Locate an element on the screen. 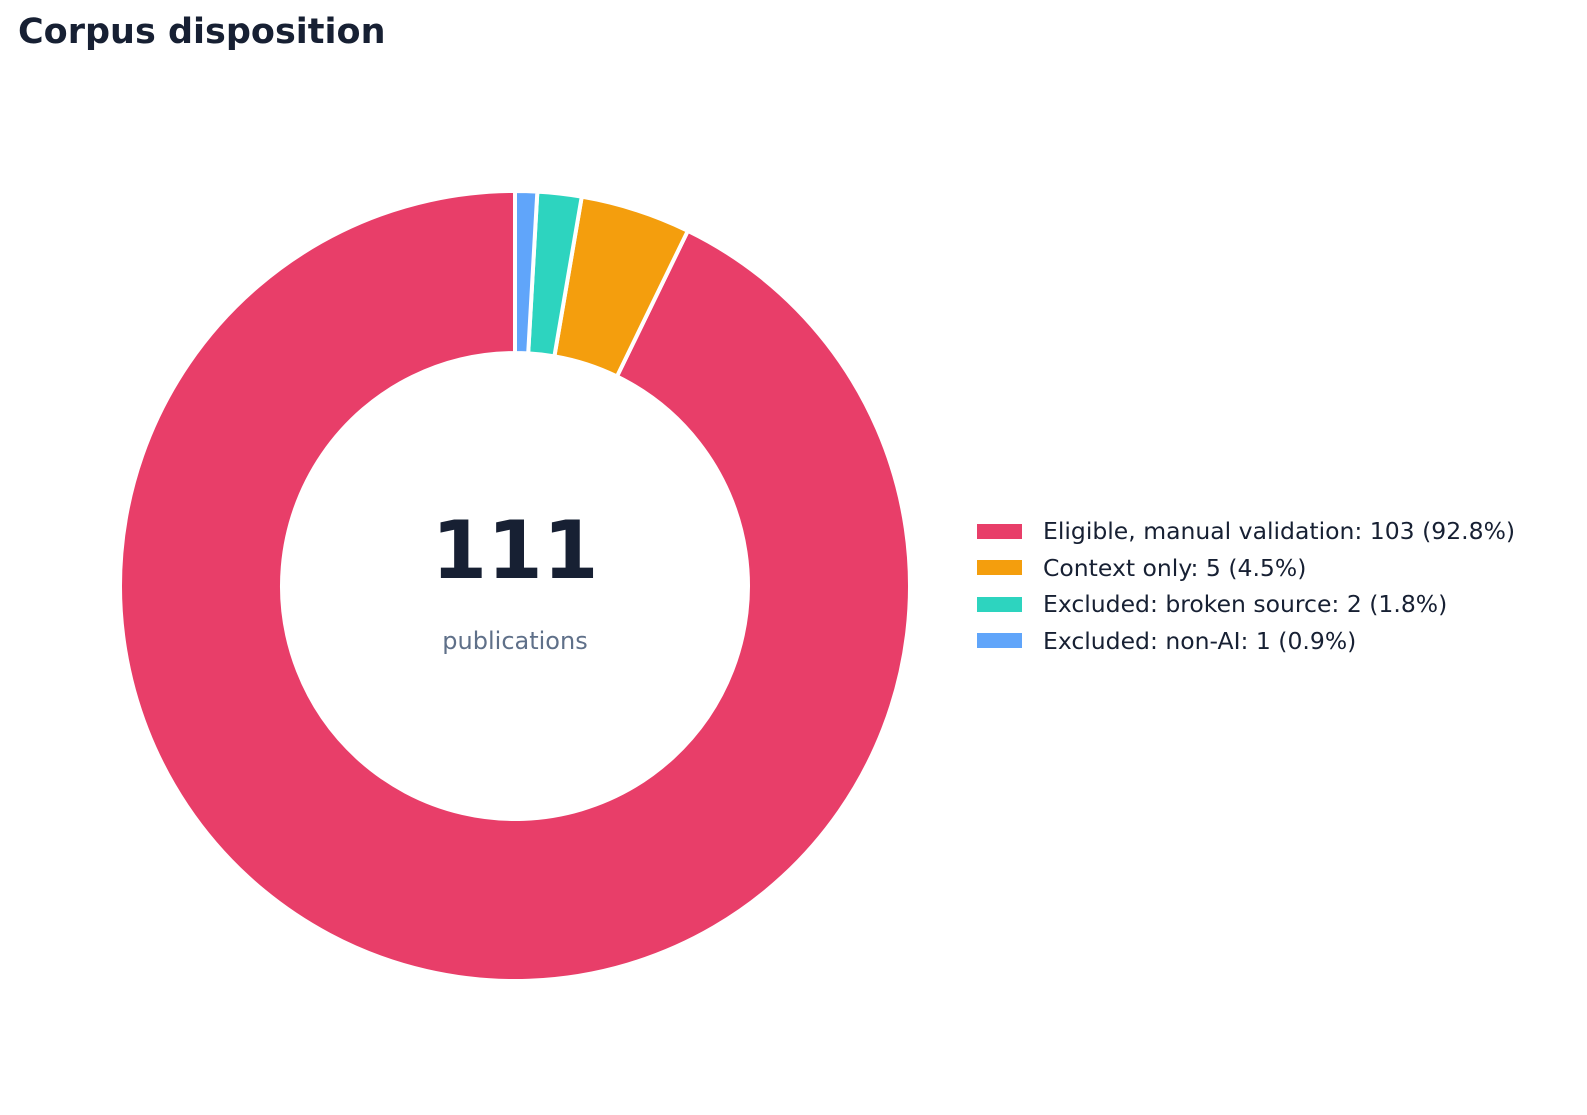 The width and height of the screenshot is (1587, 1115). center-total: 111 is located at coordinates (515, 550).